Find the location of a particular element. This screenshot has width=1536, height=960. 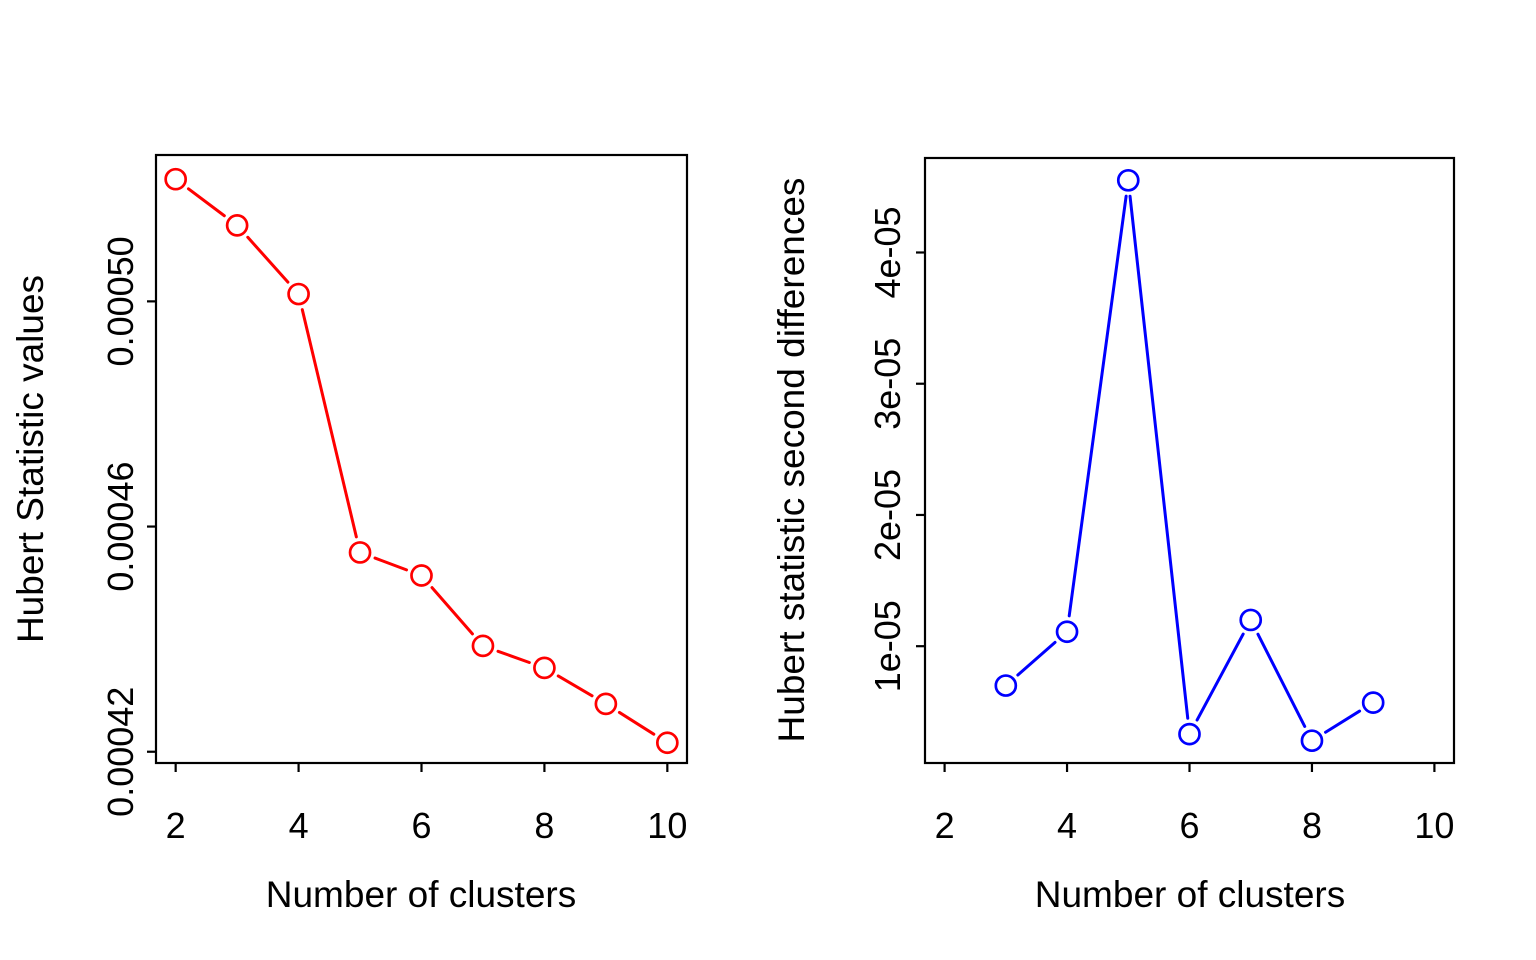

right-x-axis-title: Number of clusters is located at coordinates (1190, 894).